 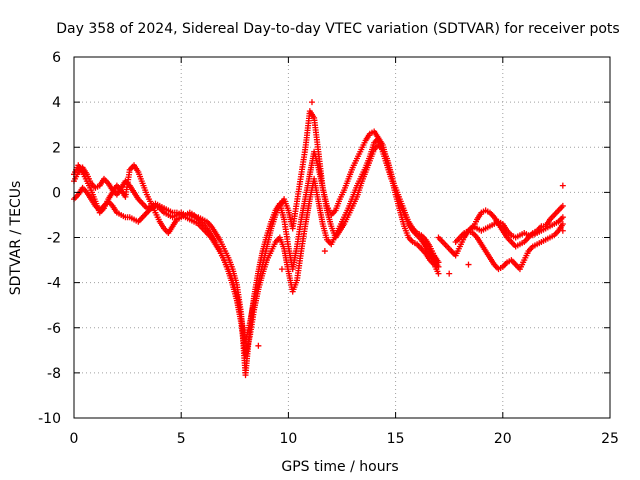 I want to click on y-tick-label: 0, so click(x=56, y=193).